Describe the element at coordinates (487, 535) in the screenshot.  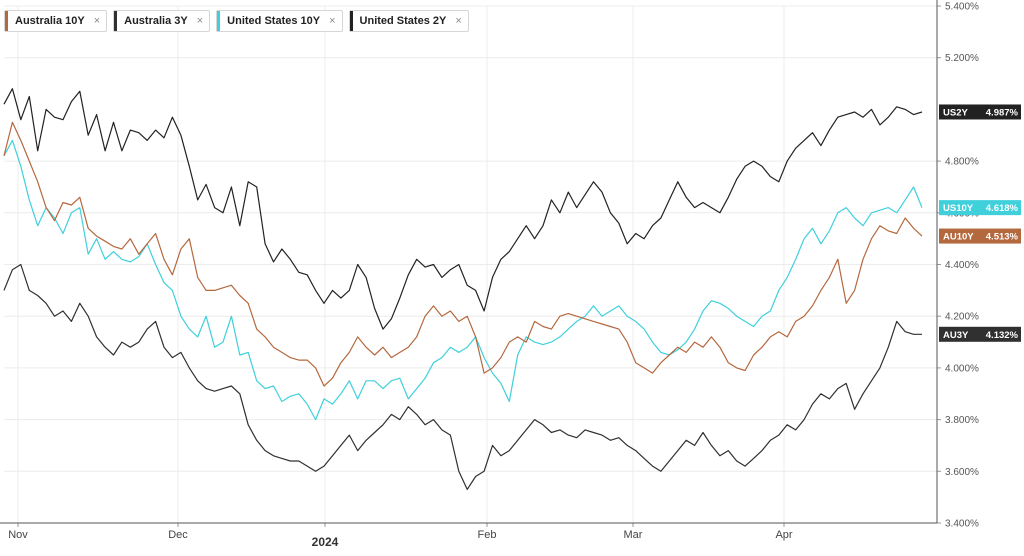
I see `x-tick-label: Feb` at that location.